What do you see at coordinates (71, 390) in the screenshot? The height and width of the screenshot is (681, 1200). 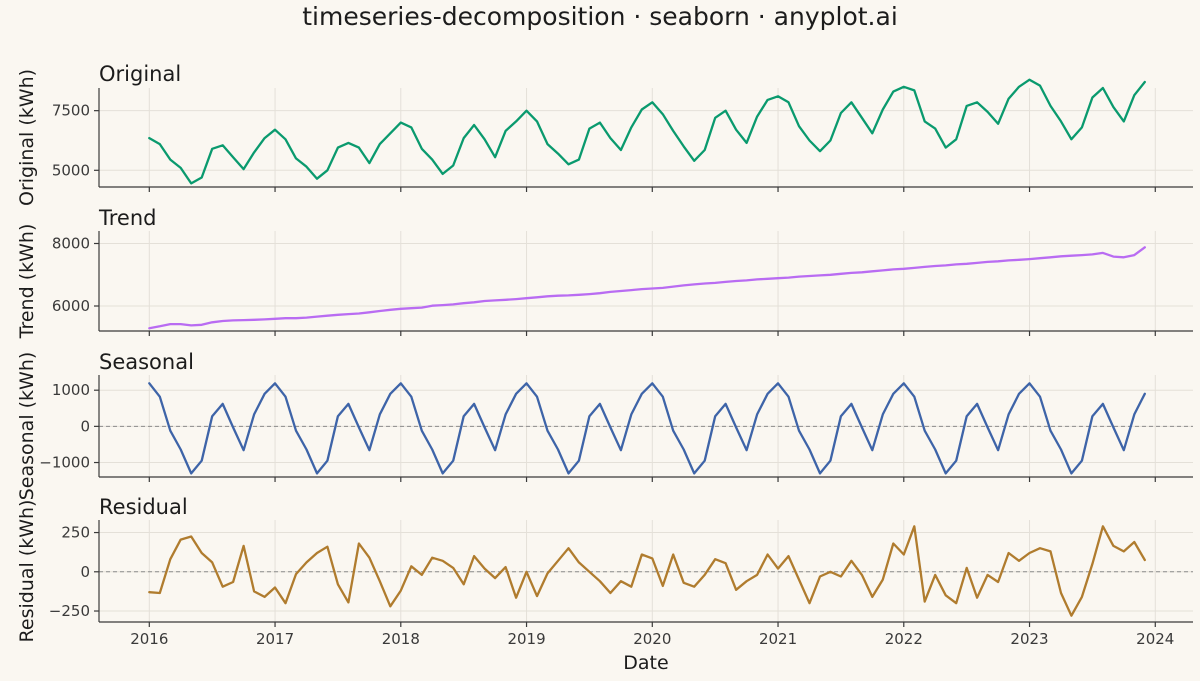 I see `y-tick-label: 1000` at bounding box center [71, 390].